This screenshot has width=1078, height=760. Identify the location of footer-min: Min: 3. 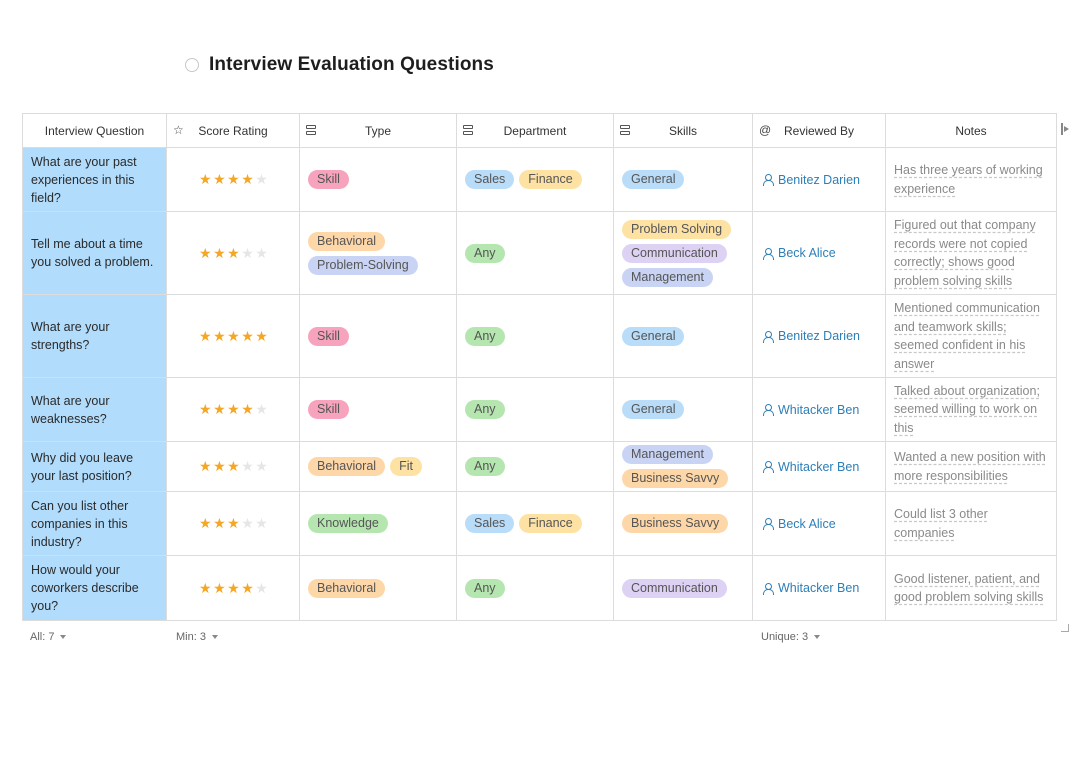
(197, 637).